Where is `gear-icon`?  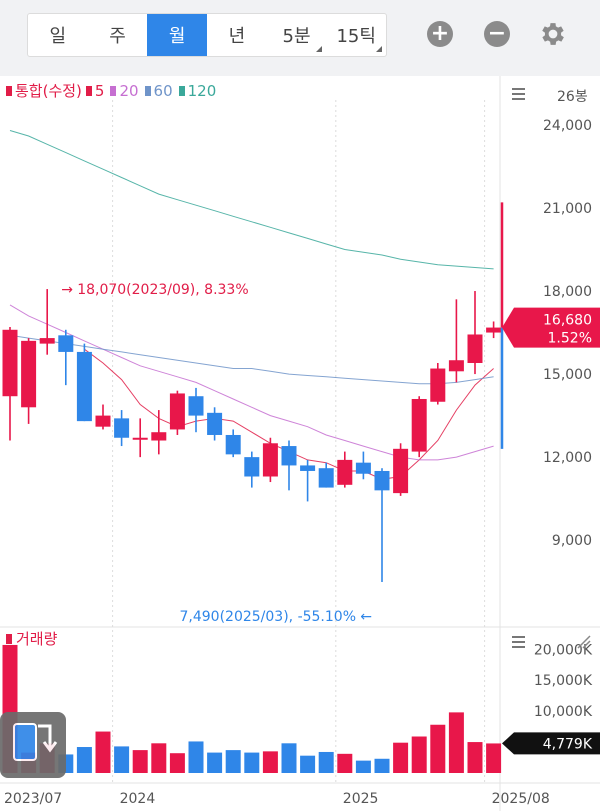 gear-icon is located at coordinates (553, 34).